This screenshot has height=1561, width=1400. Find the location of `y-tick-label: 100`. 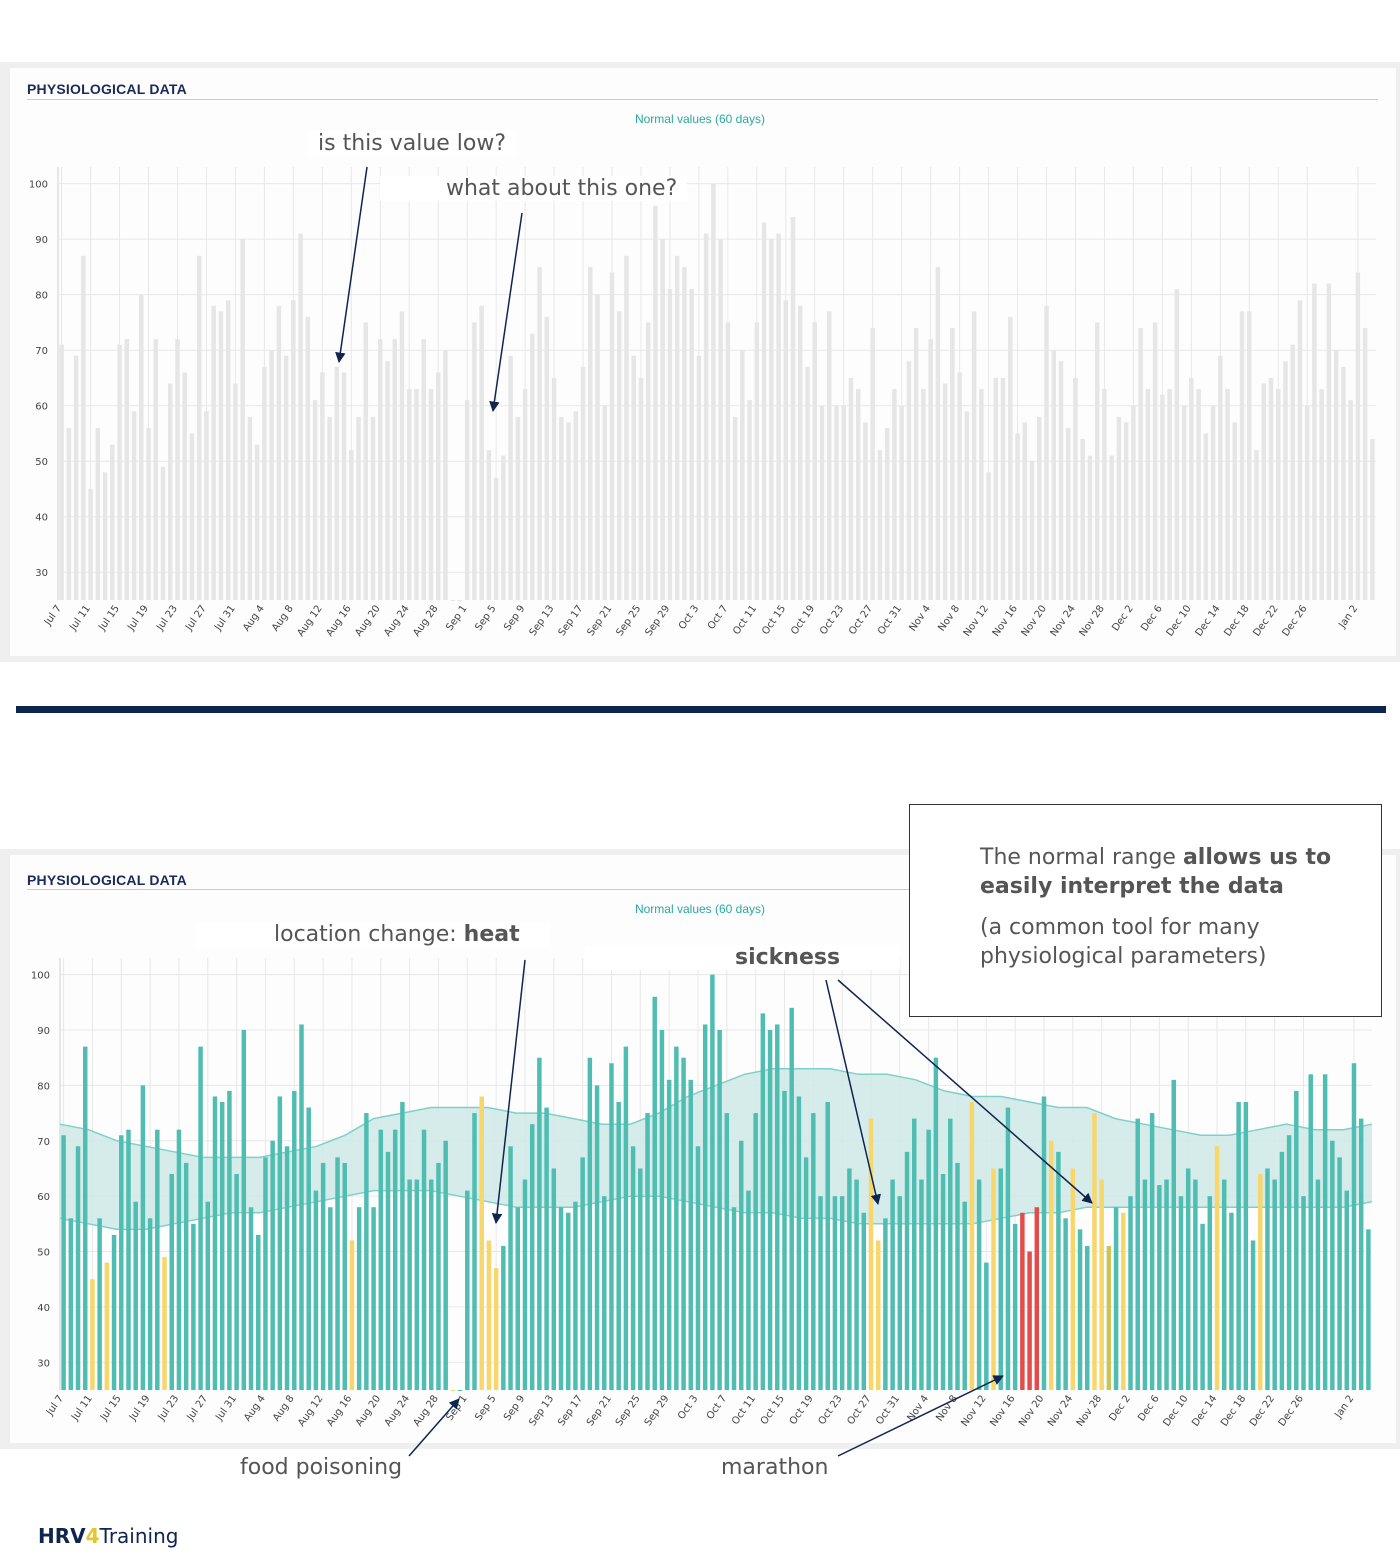

y-tick-label: 100 is located at coordinates (38, 185).